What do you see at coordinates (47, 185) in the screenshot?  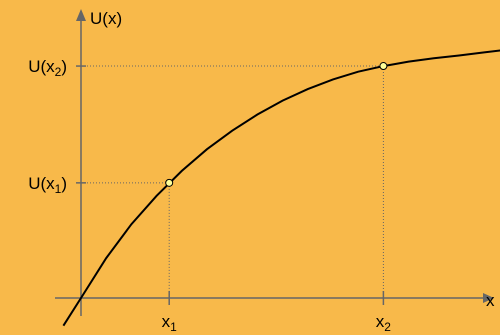 I see `y-label-u1: U(x1)` at bounding box center [47, 185].